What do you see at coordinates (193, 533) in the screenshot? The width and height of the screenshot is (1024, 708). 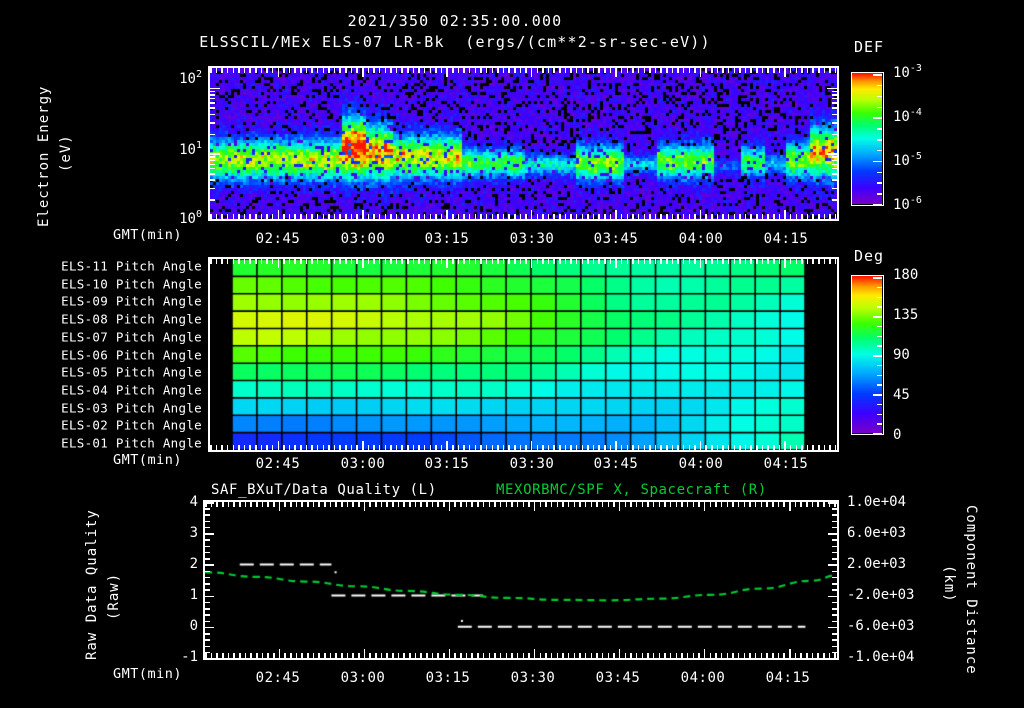 I see `ytick-label: 3` at bounding box center [193, 533].